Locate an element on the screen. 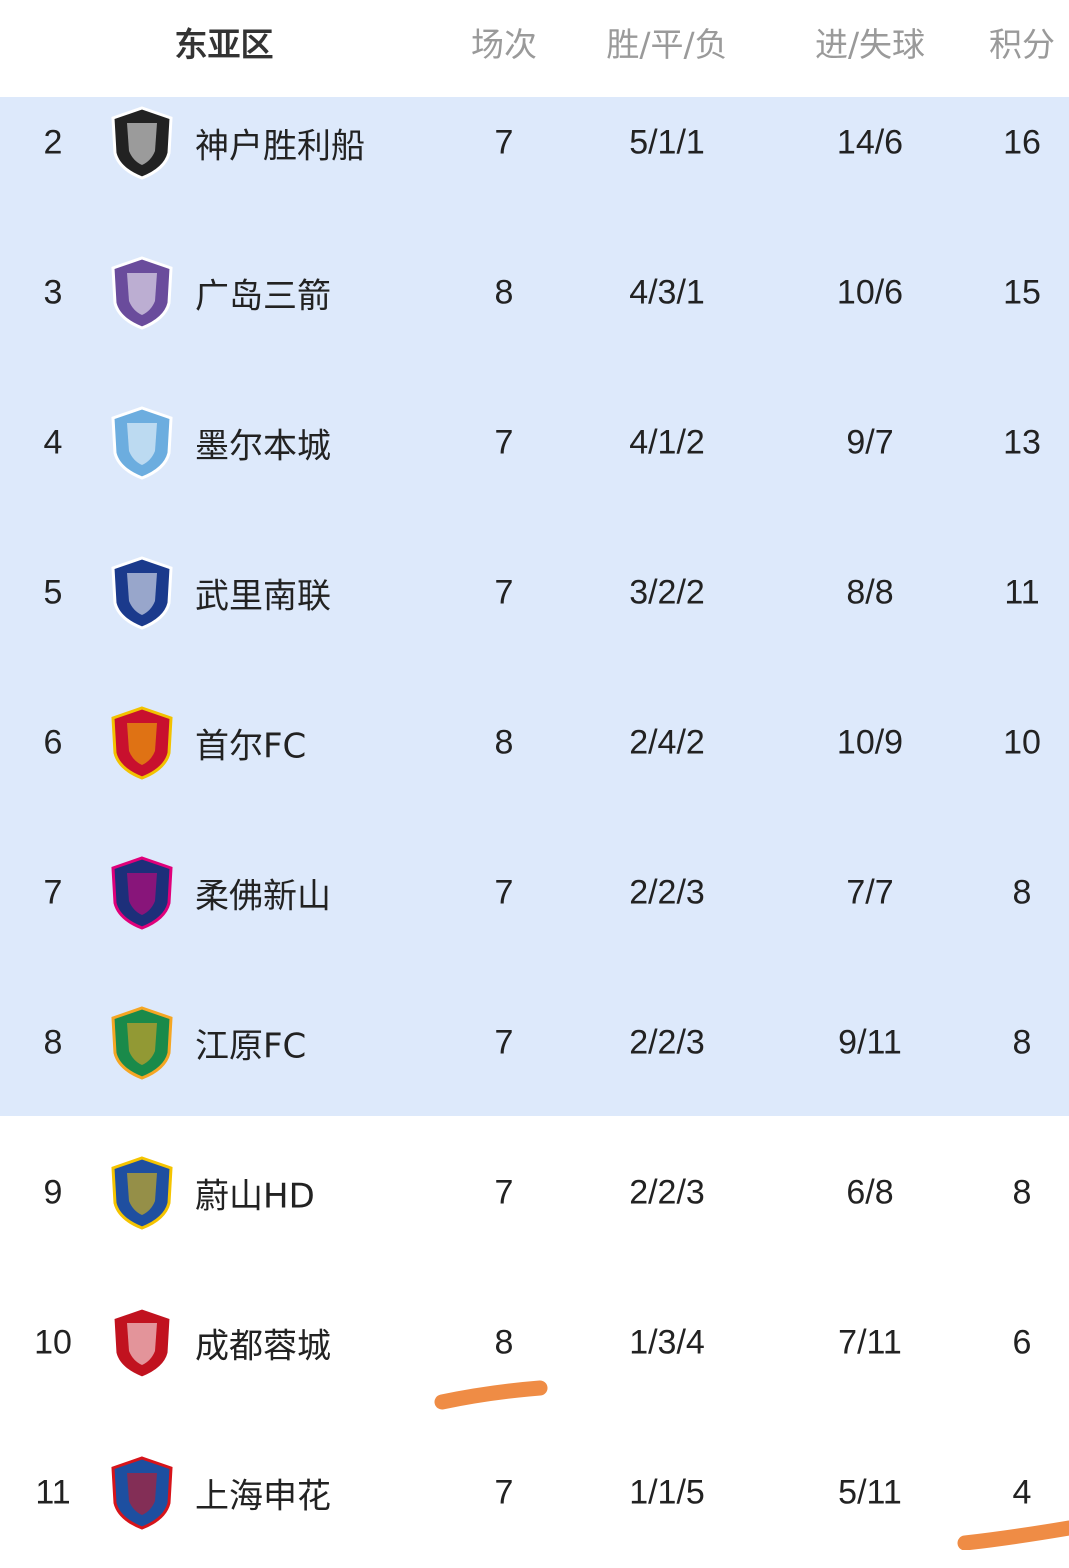 This screenshot has width=1069, height=1568. buriram-united-crest-icon is located at coordinates (142, 593).